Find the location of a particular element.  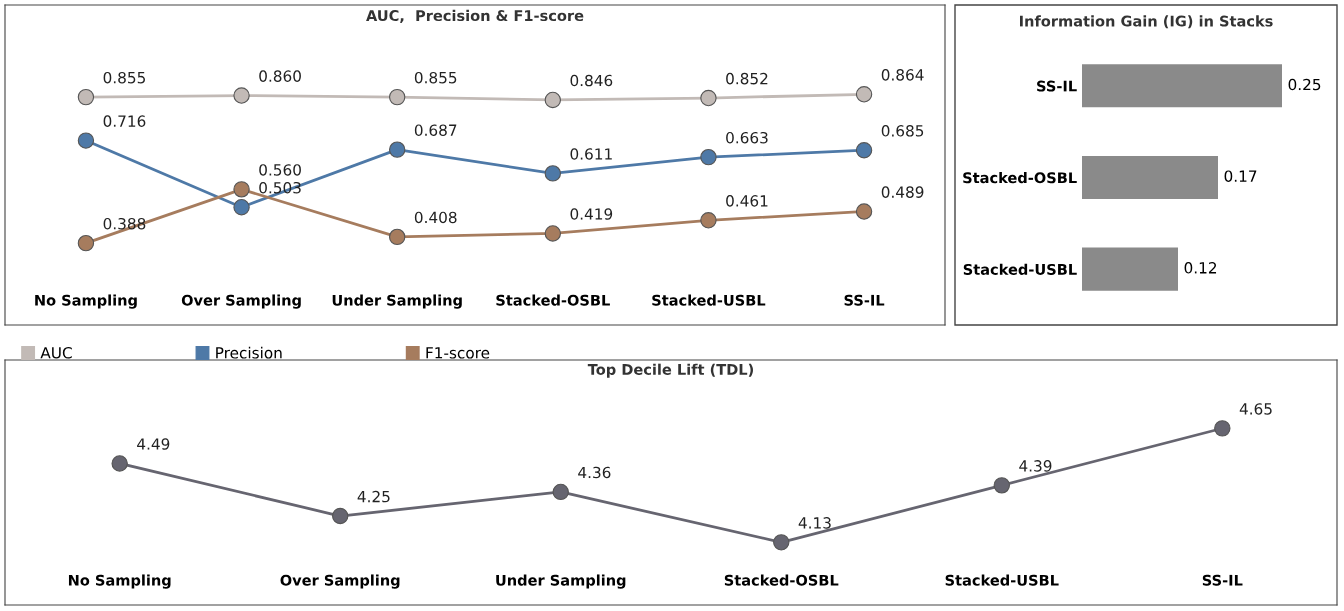

data-label: 0.408 is located at coordinates (435, 217).